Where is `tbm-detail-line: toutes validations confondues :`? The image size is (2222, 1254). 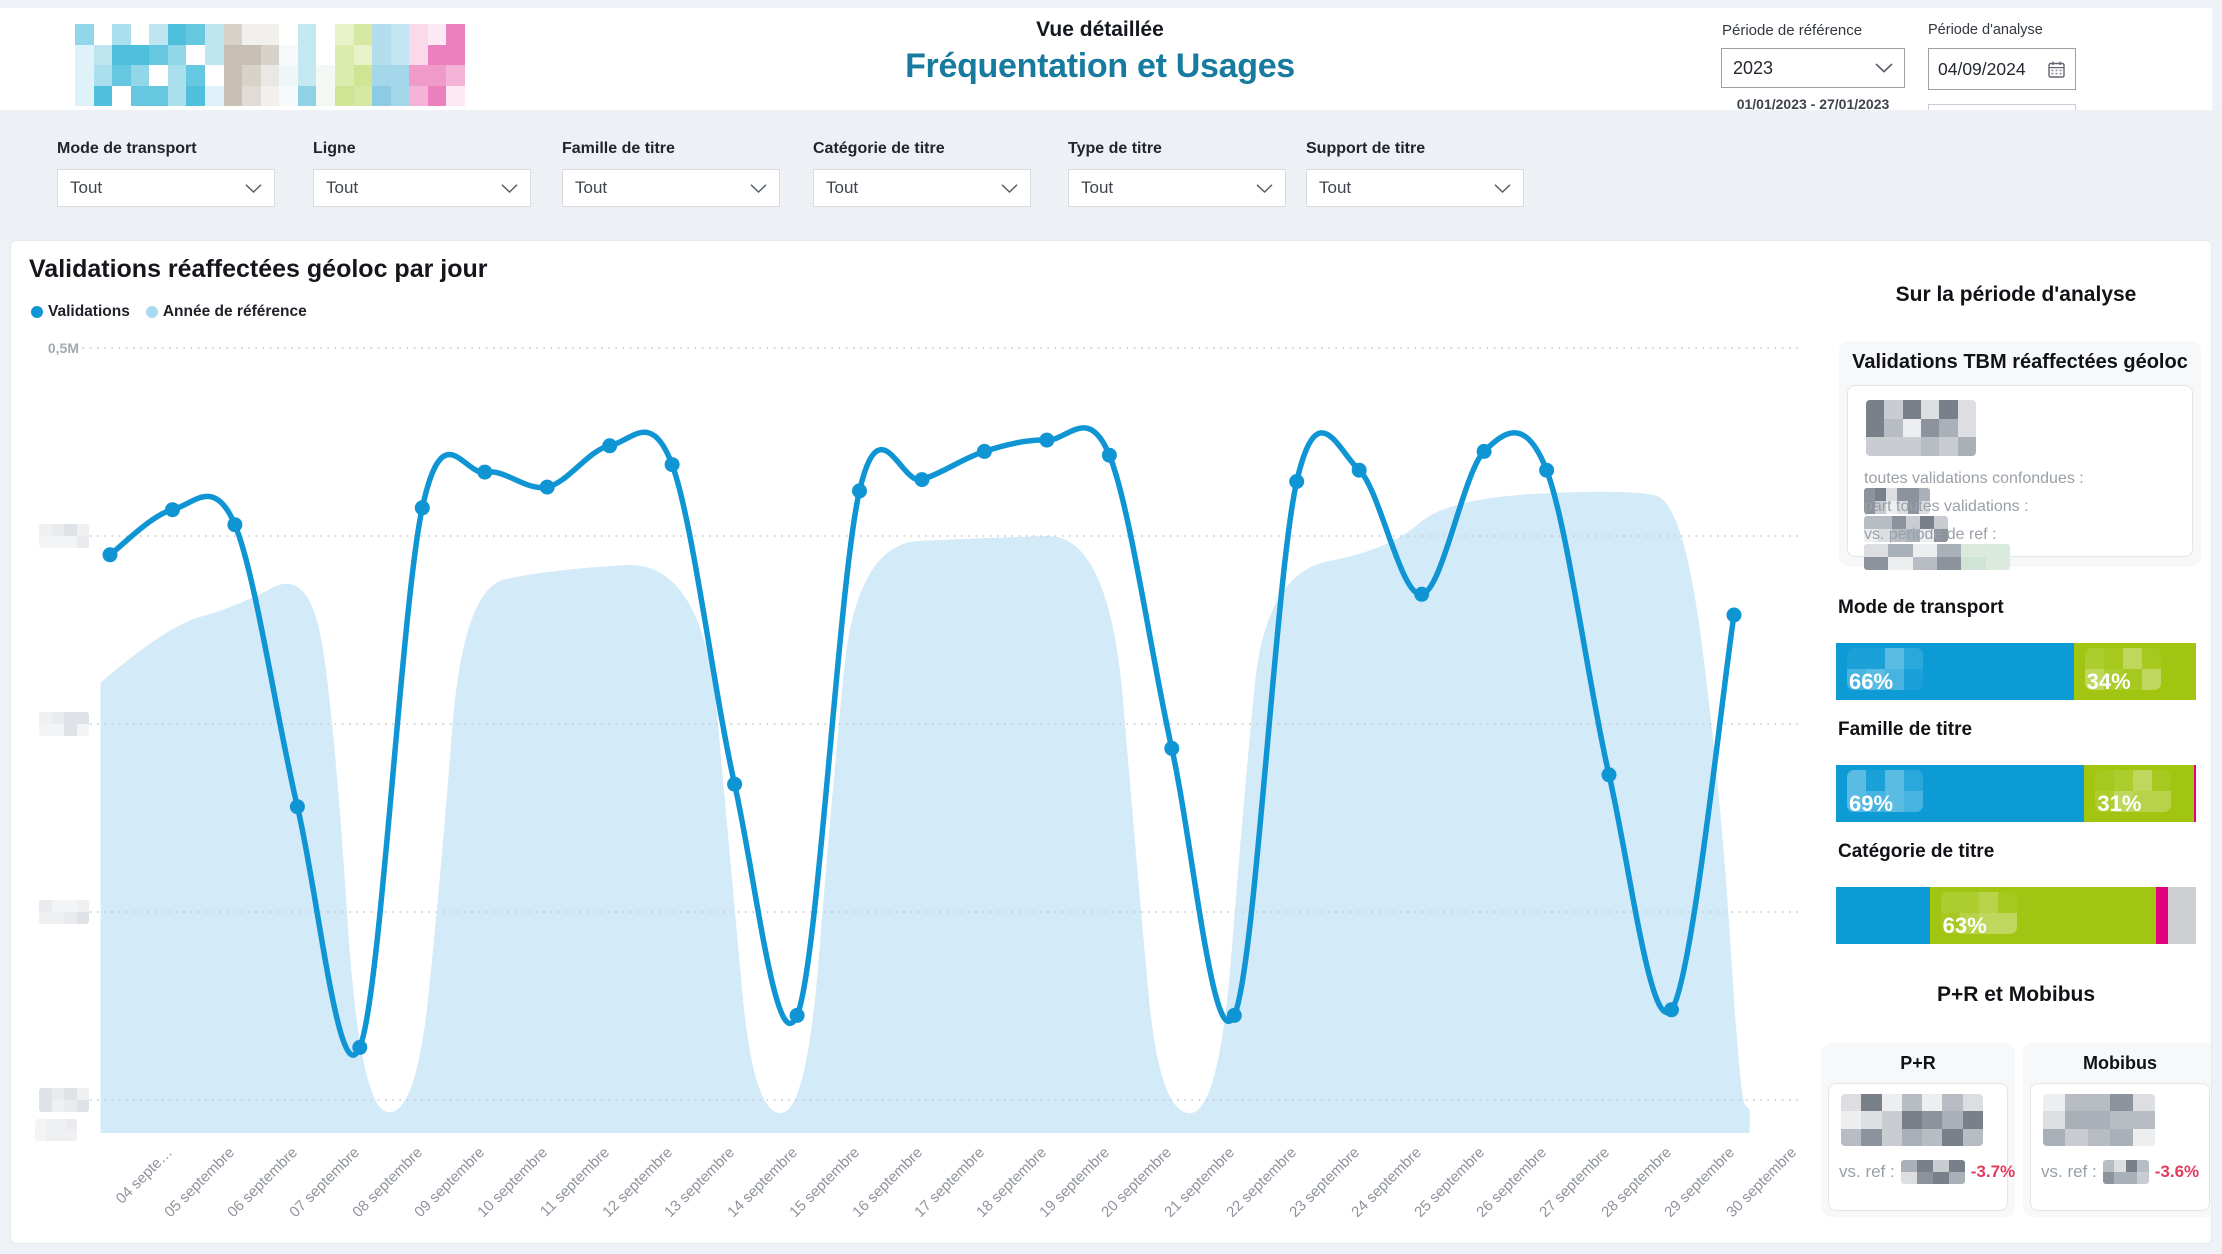
tbm-detail-line: toutes validations confondues : is located at coordinates (1974, 492).